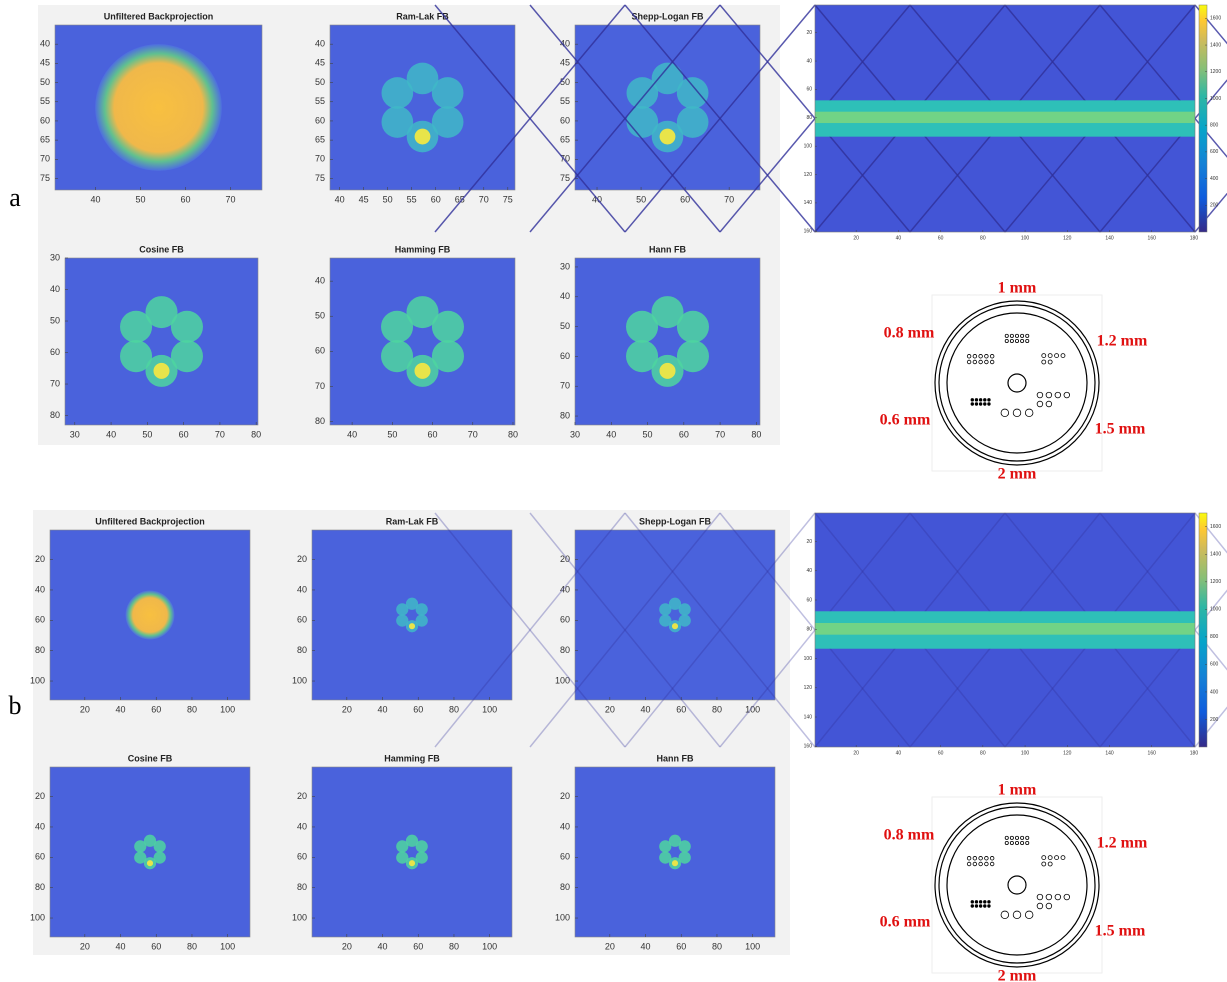  I want to click on colorbar-tick-label: 1600, so click(1215, 19).